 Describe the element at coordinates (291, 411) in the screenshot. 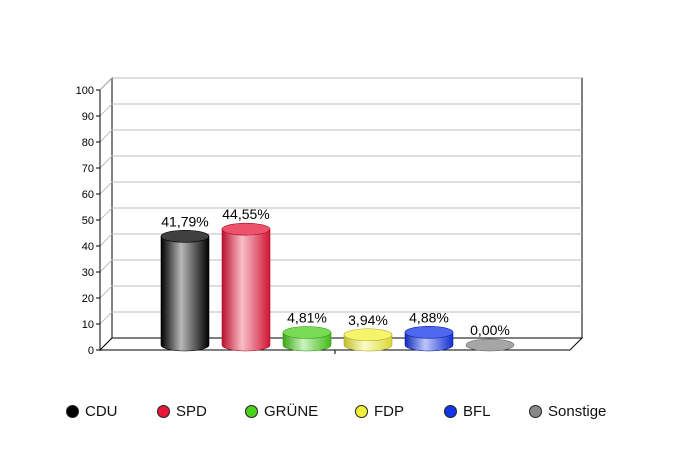

I see `legend-label-gruene: GRÜNE` at that location.